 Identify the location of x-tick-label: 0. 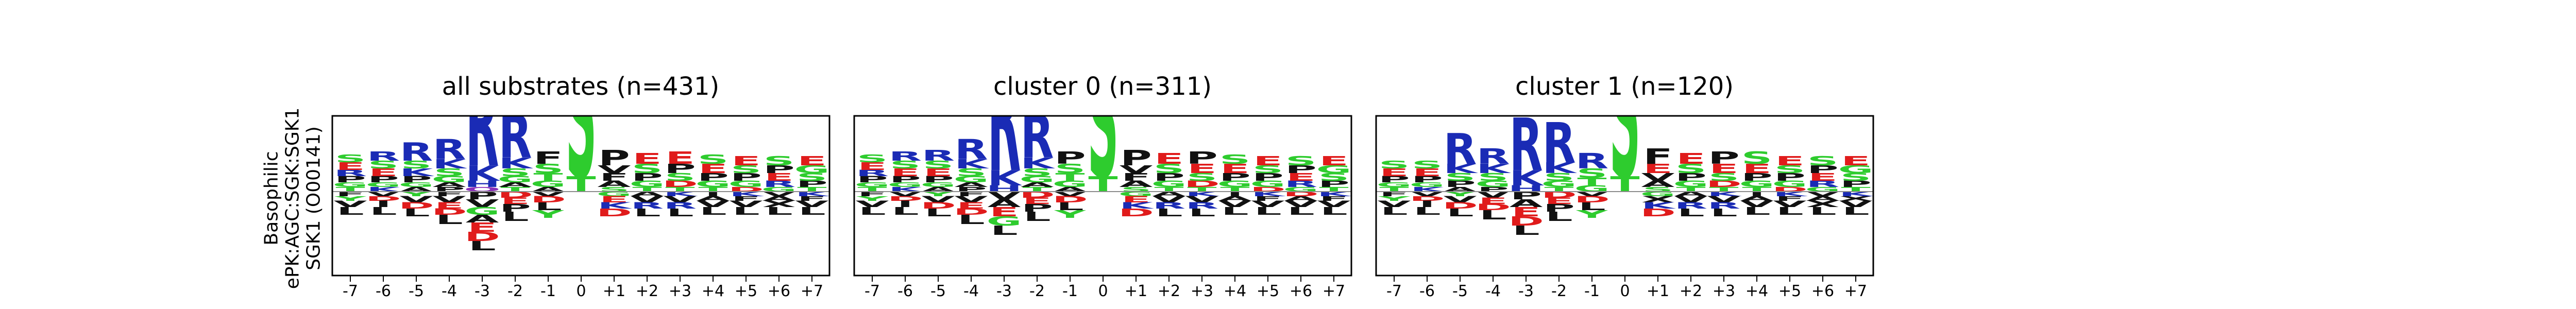
(581, 291).